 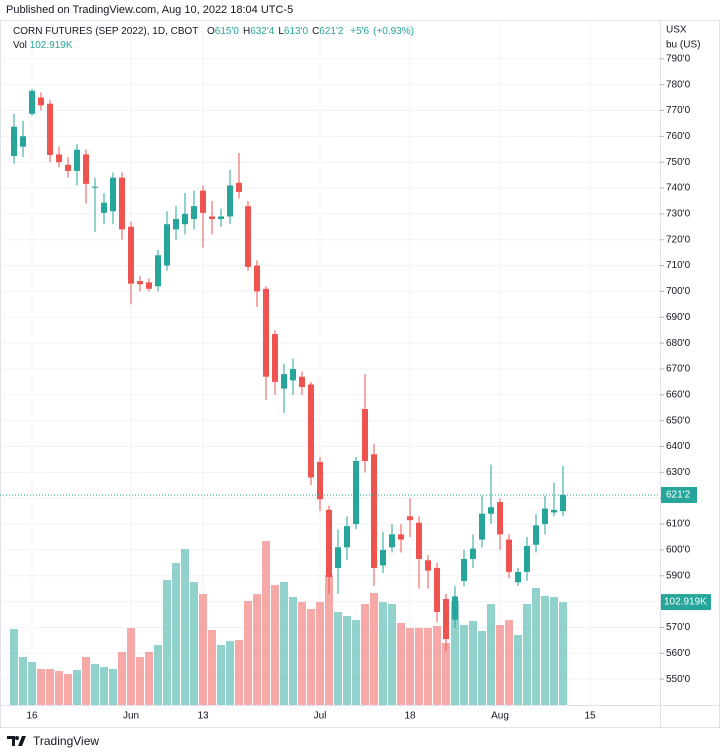 What do you see at coordinates (203, 716) in the screenshot?
I see `x-tick-label: 13` at bounding box center [203, 716].